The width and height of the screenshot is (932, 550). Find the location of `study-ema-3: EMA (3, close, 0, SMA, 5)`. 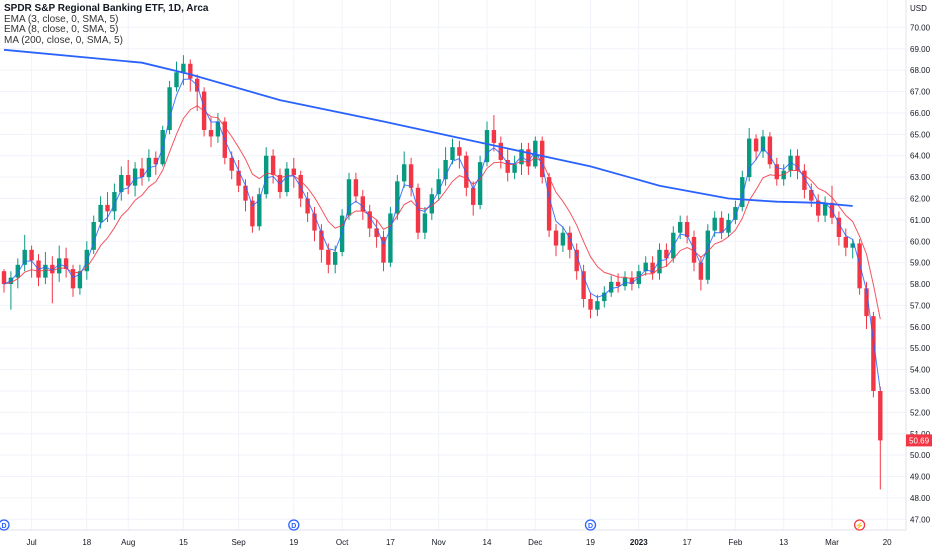

study-ema-3: EMA (3, close, 0, SMA, 5) is located at coordinates (61, 19).